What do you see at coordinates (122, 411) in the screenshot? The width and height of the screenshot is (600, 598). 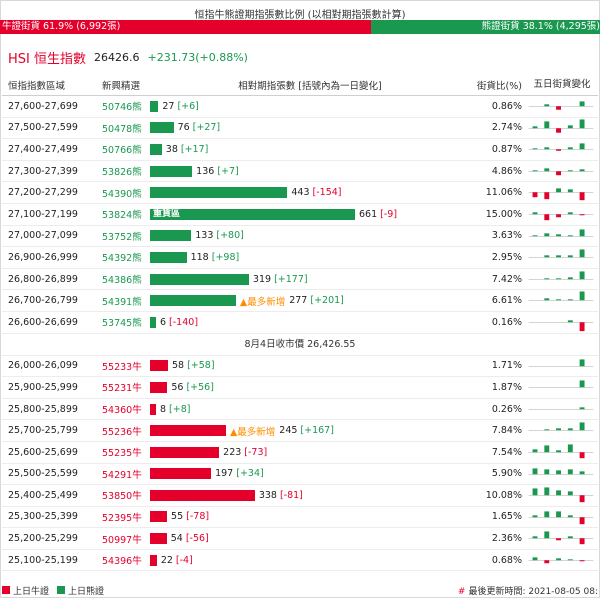 I see `product-code-link: 54360牛` at bounding box center [122, 411].